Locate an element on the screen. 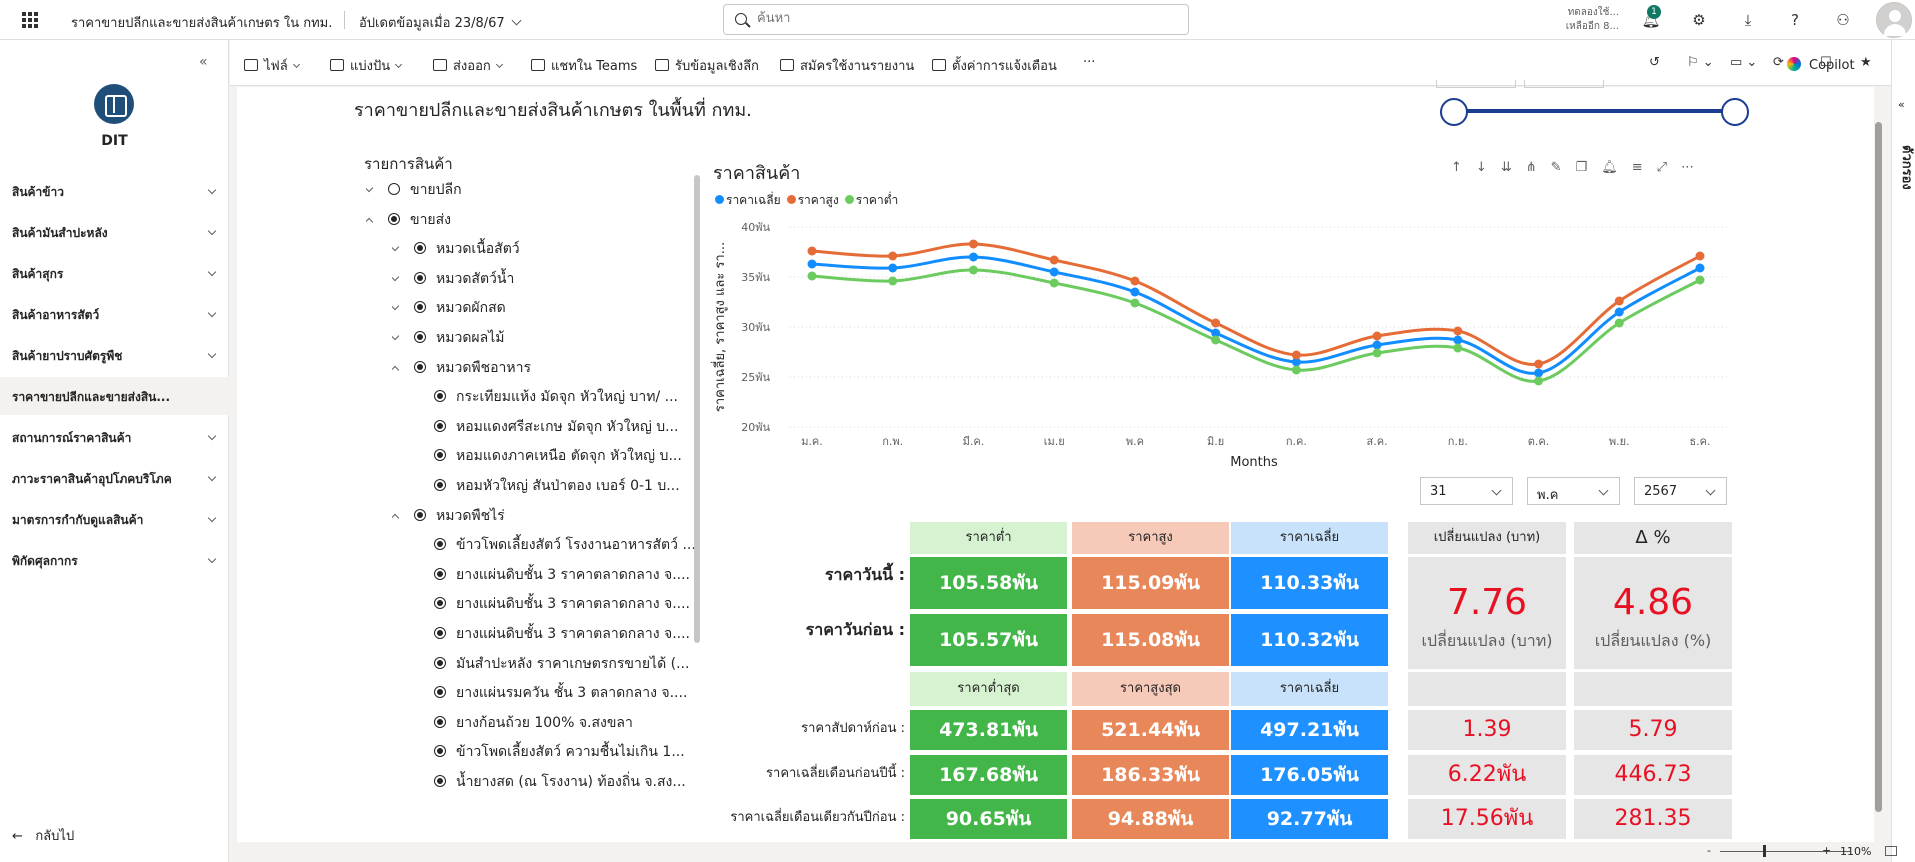  insights-button: รับข้อมูลเชิงลึก is located at coordinates (707, 65).